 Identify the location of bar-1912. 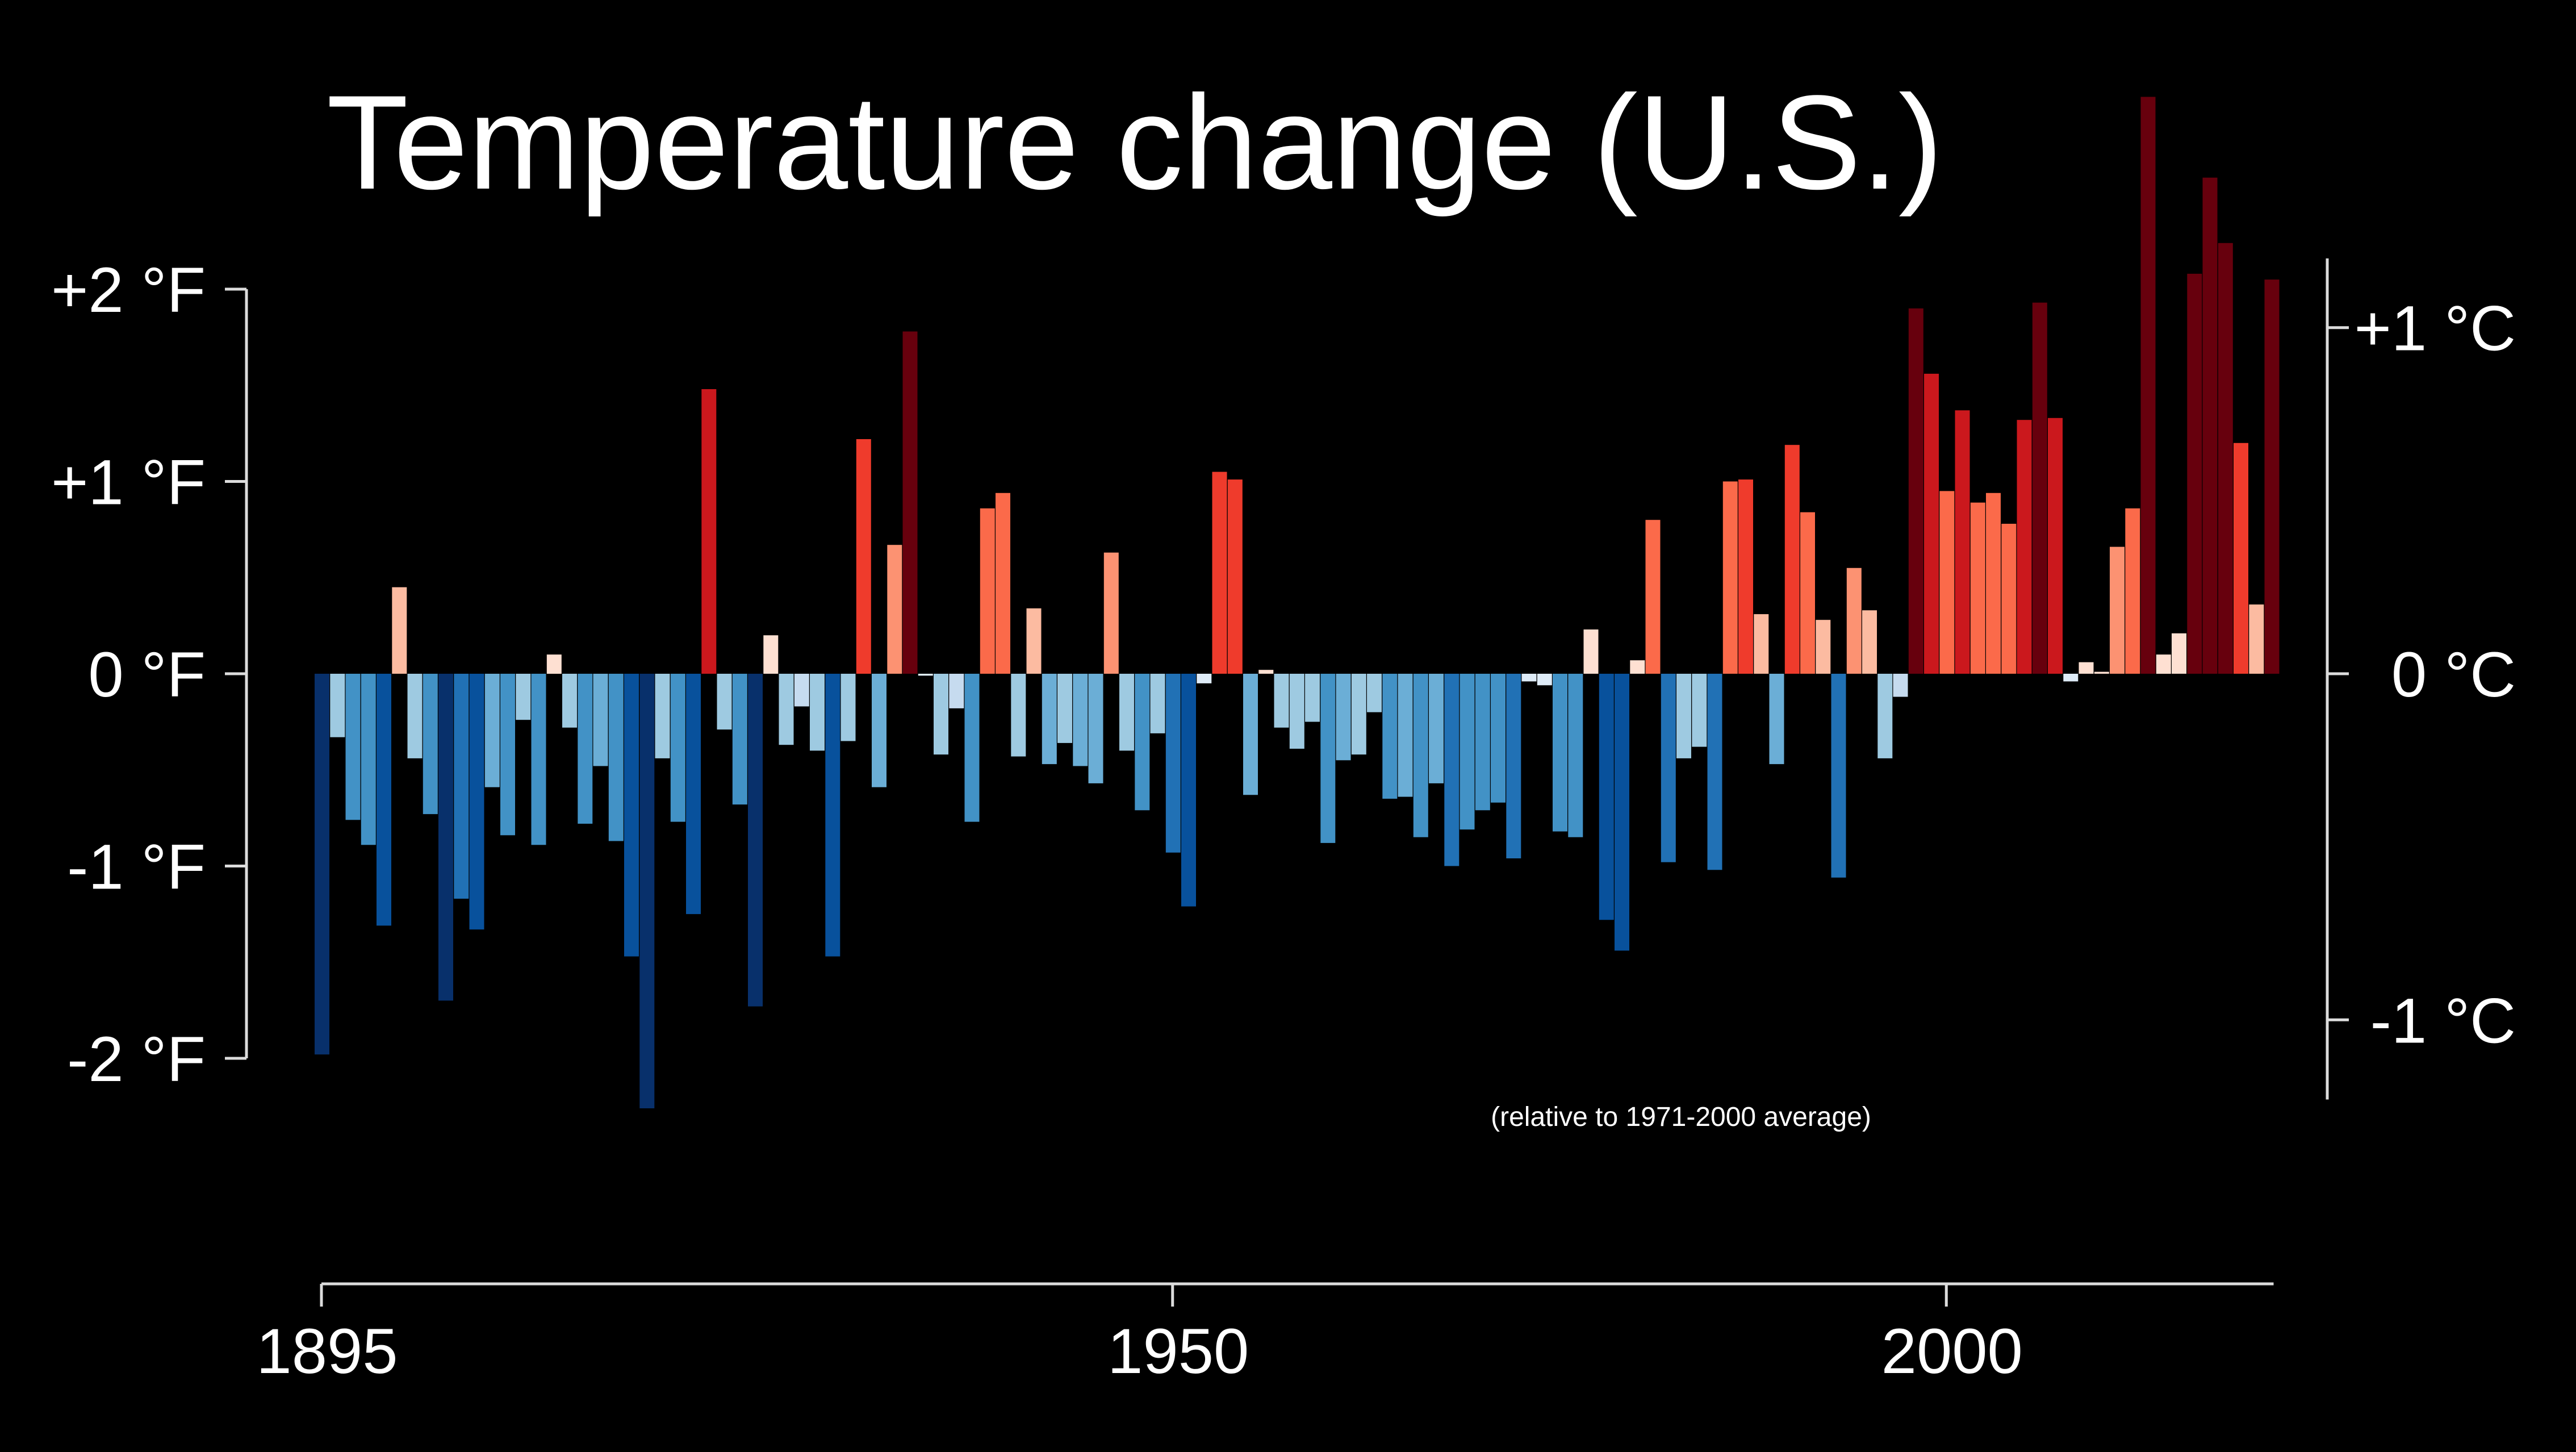
(585, 749).